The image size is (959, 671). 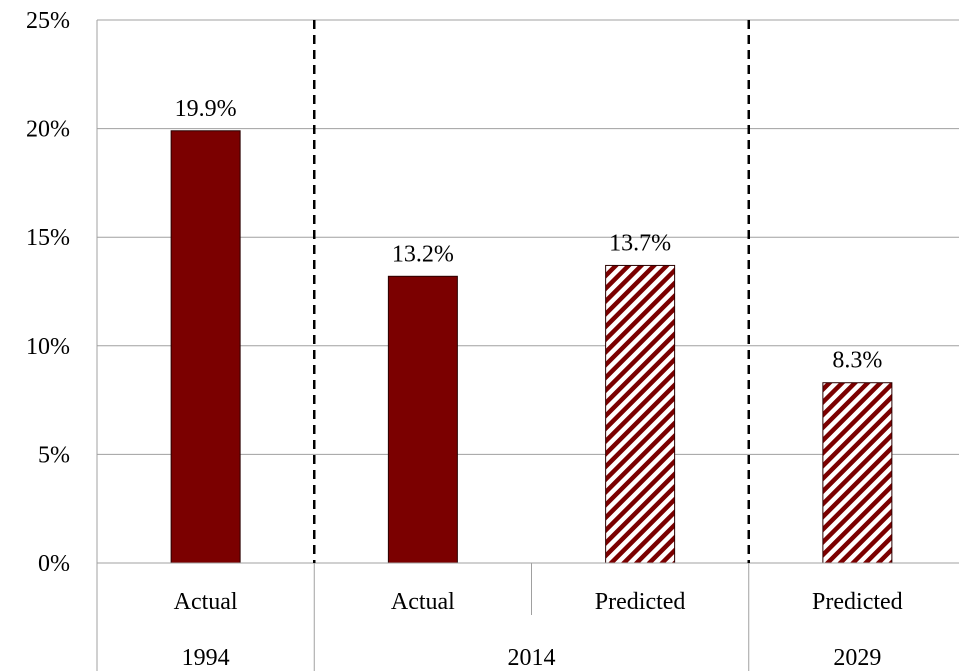 What do you see at coordinates (640, 243) in the screenshot?
I see `data-label: 13.7%` at bounding box center [640, 243].